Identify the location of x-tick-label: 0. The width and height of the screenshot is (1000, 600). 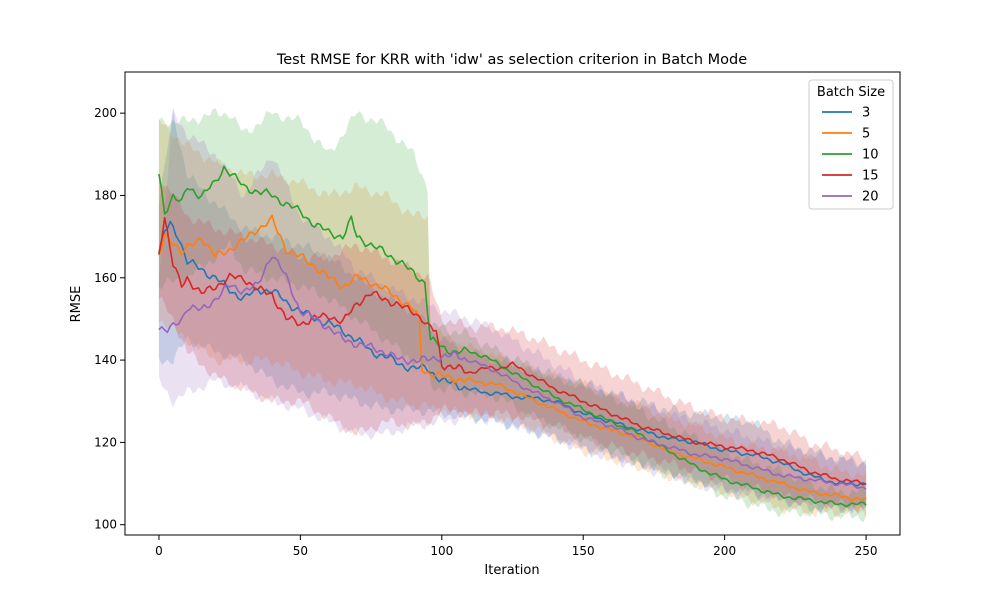
(159, 551).